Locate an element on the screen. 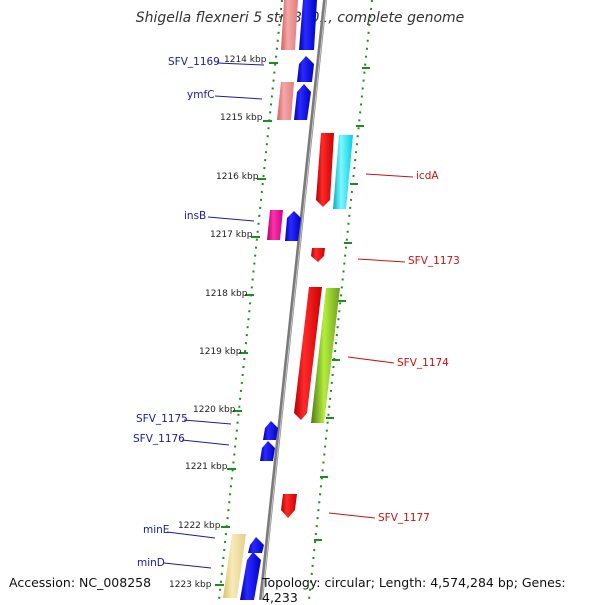  kbp-label-1223: 1223 kbp is located at coordinates (190, 585).